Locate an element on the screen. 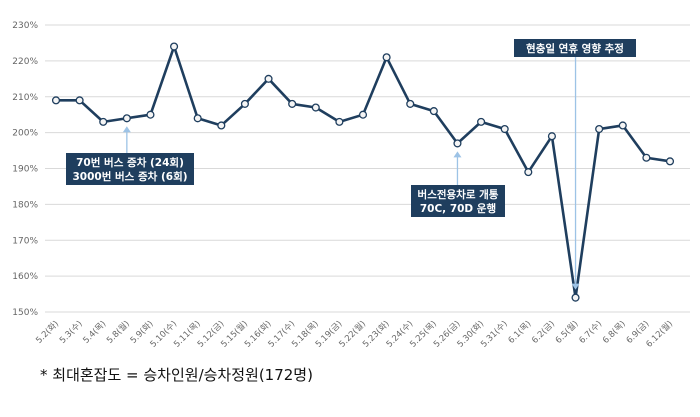  y-tick-label: 220% is located at coordinates (25, 62).